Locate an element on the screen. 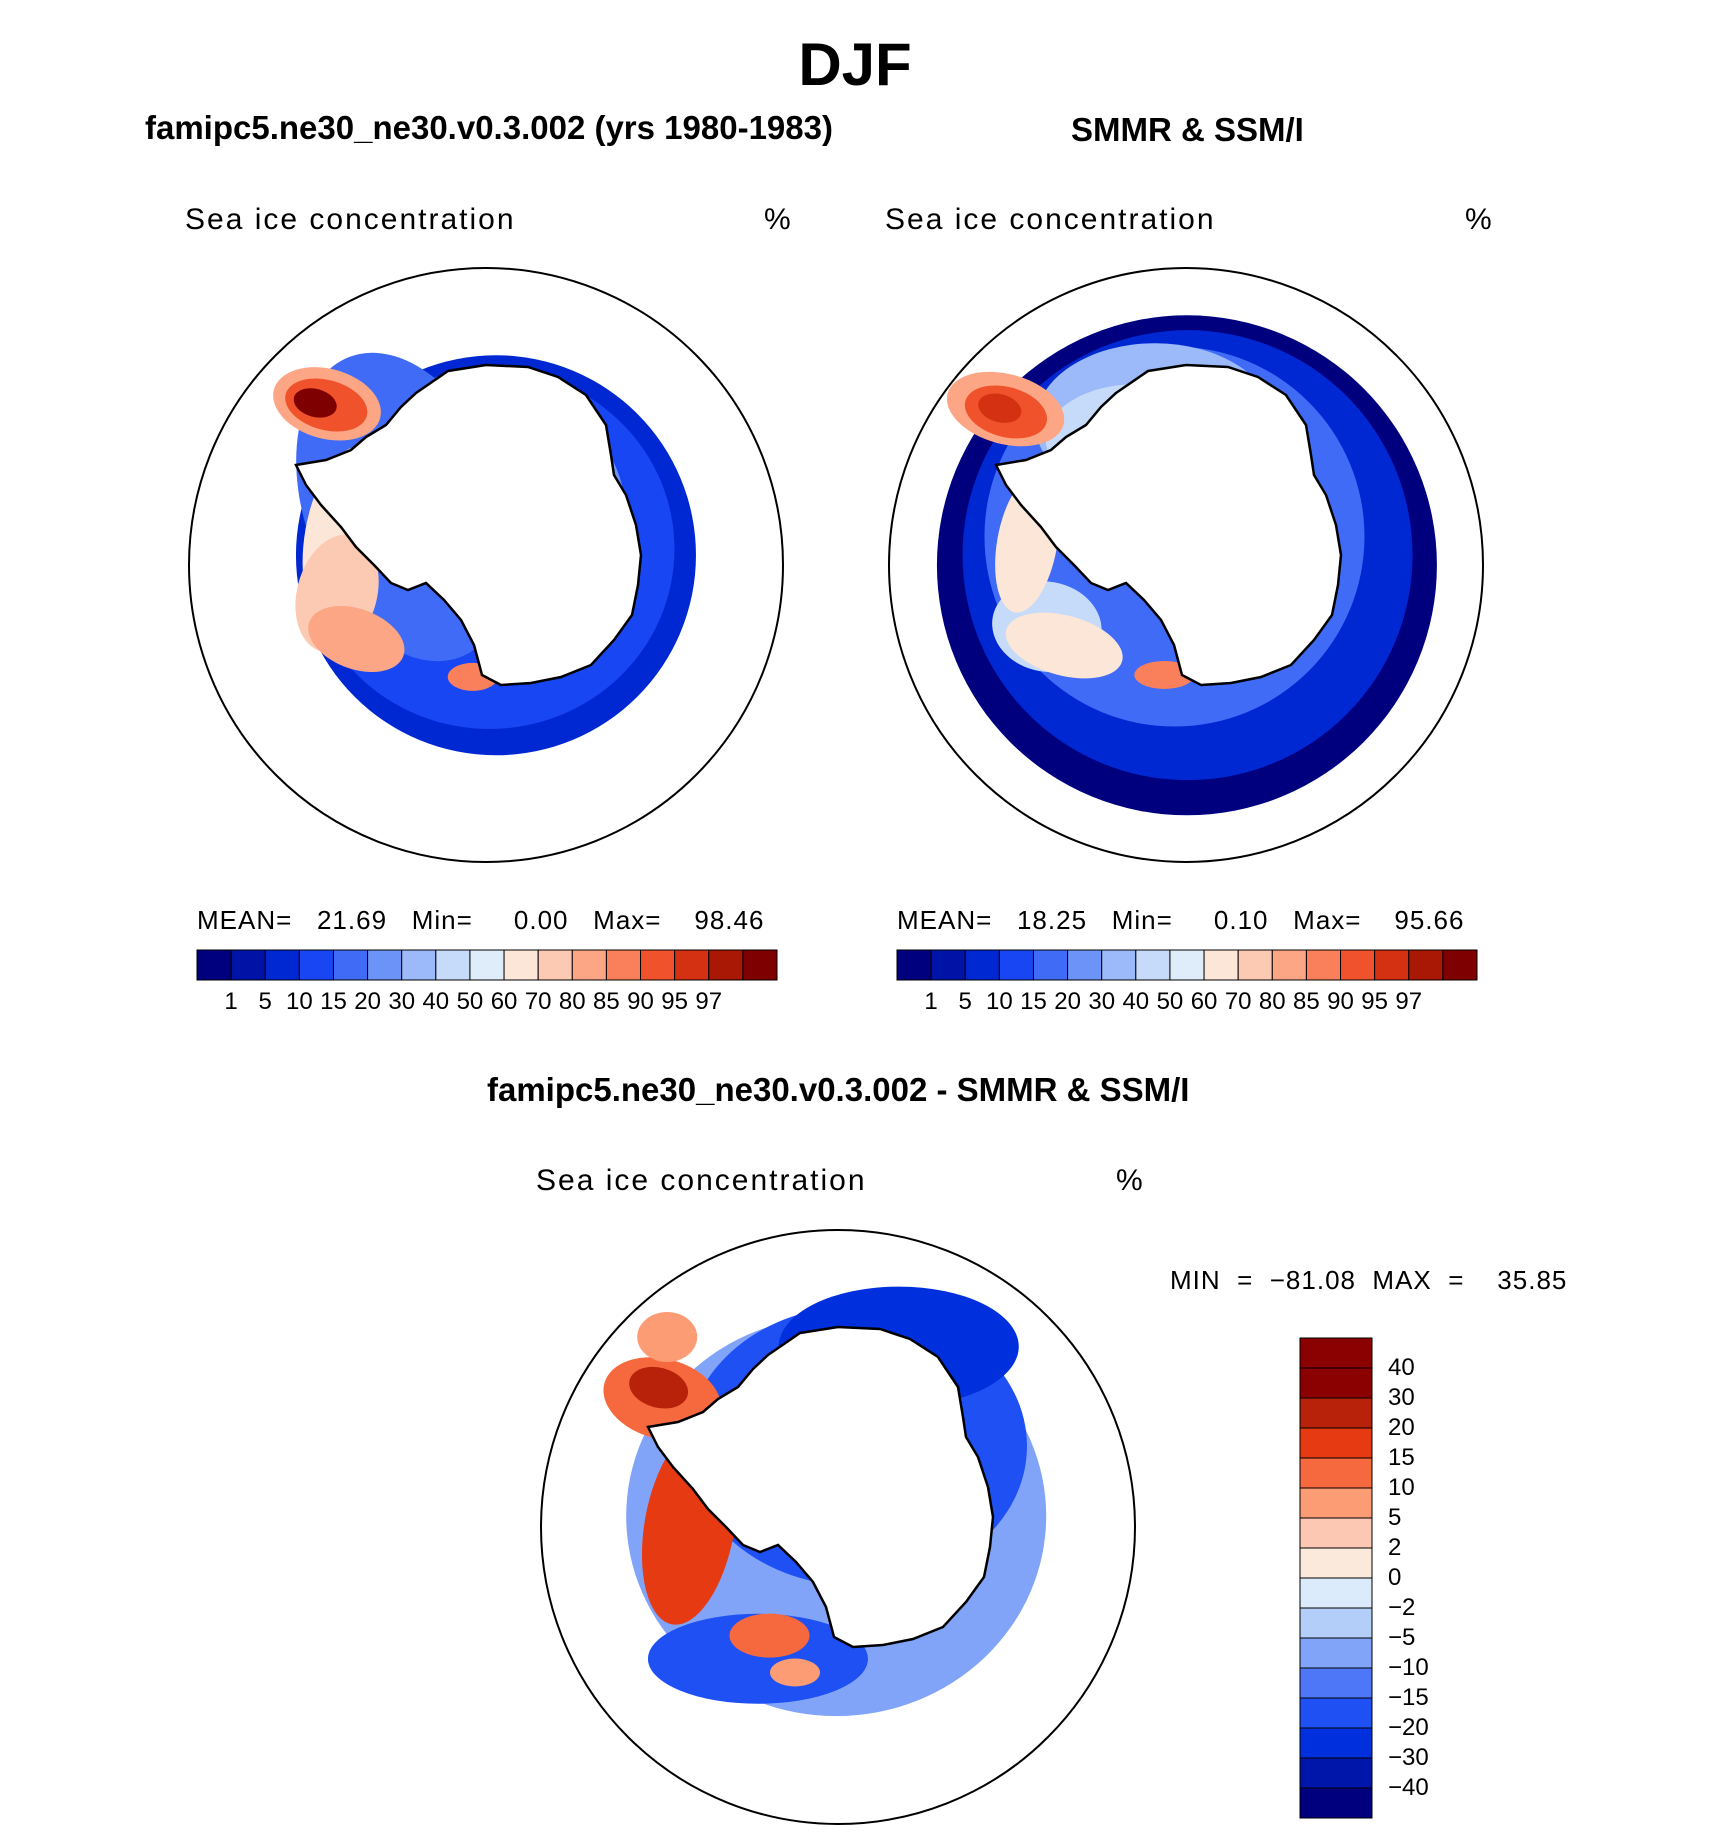 This screenshot has height=1837, width=1710. model-map is located at coordinates (486, 565).